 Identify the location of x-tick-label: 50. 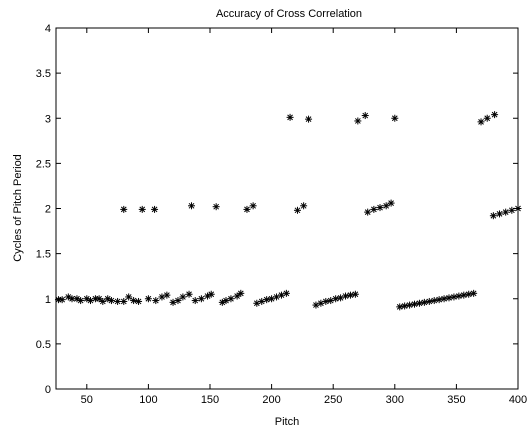
(87, 400).